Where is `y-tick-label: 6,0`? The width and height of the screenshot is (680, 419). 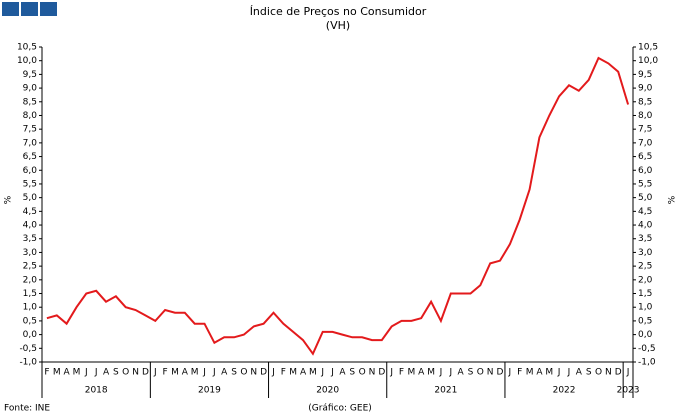 y-tick-label: 6,0 is located at coordinates (30, 171).